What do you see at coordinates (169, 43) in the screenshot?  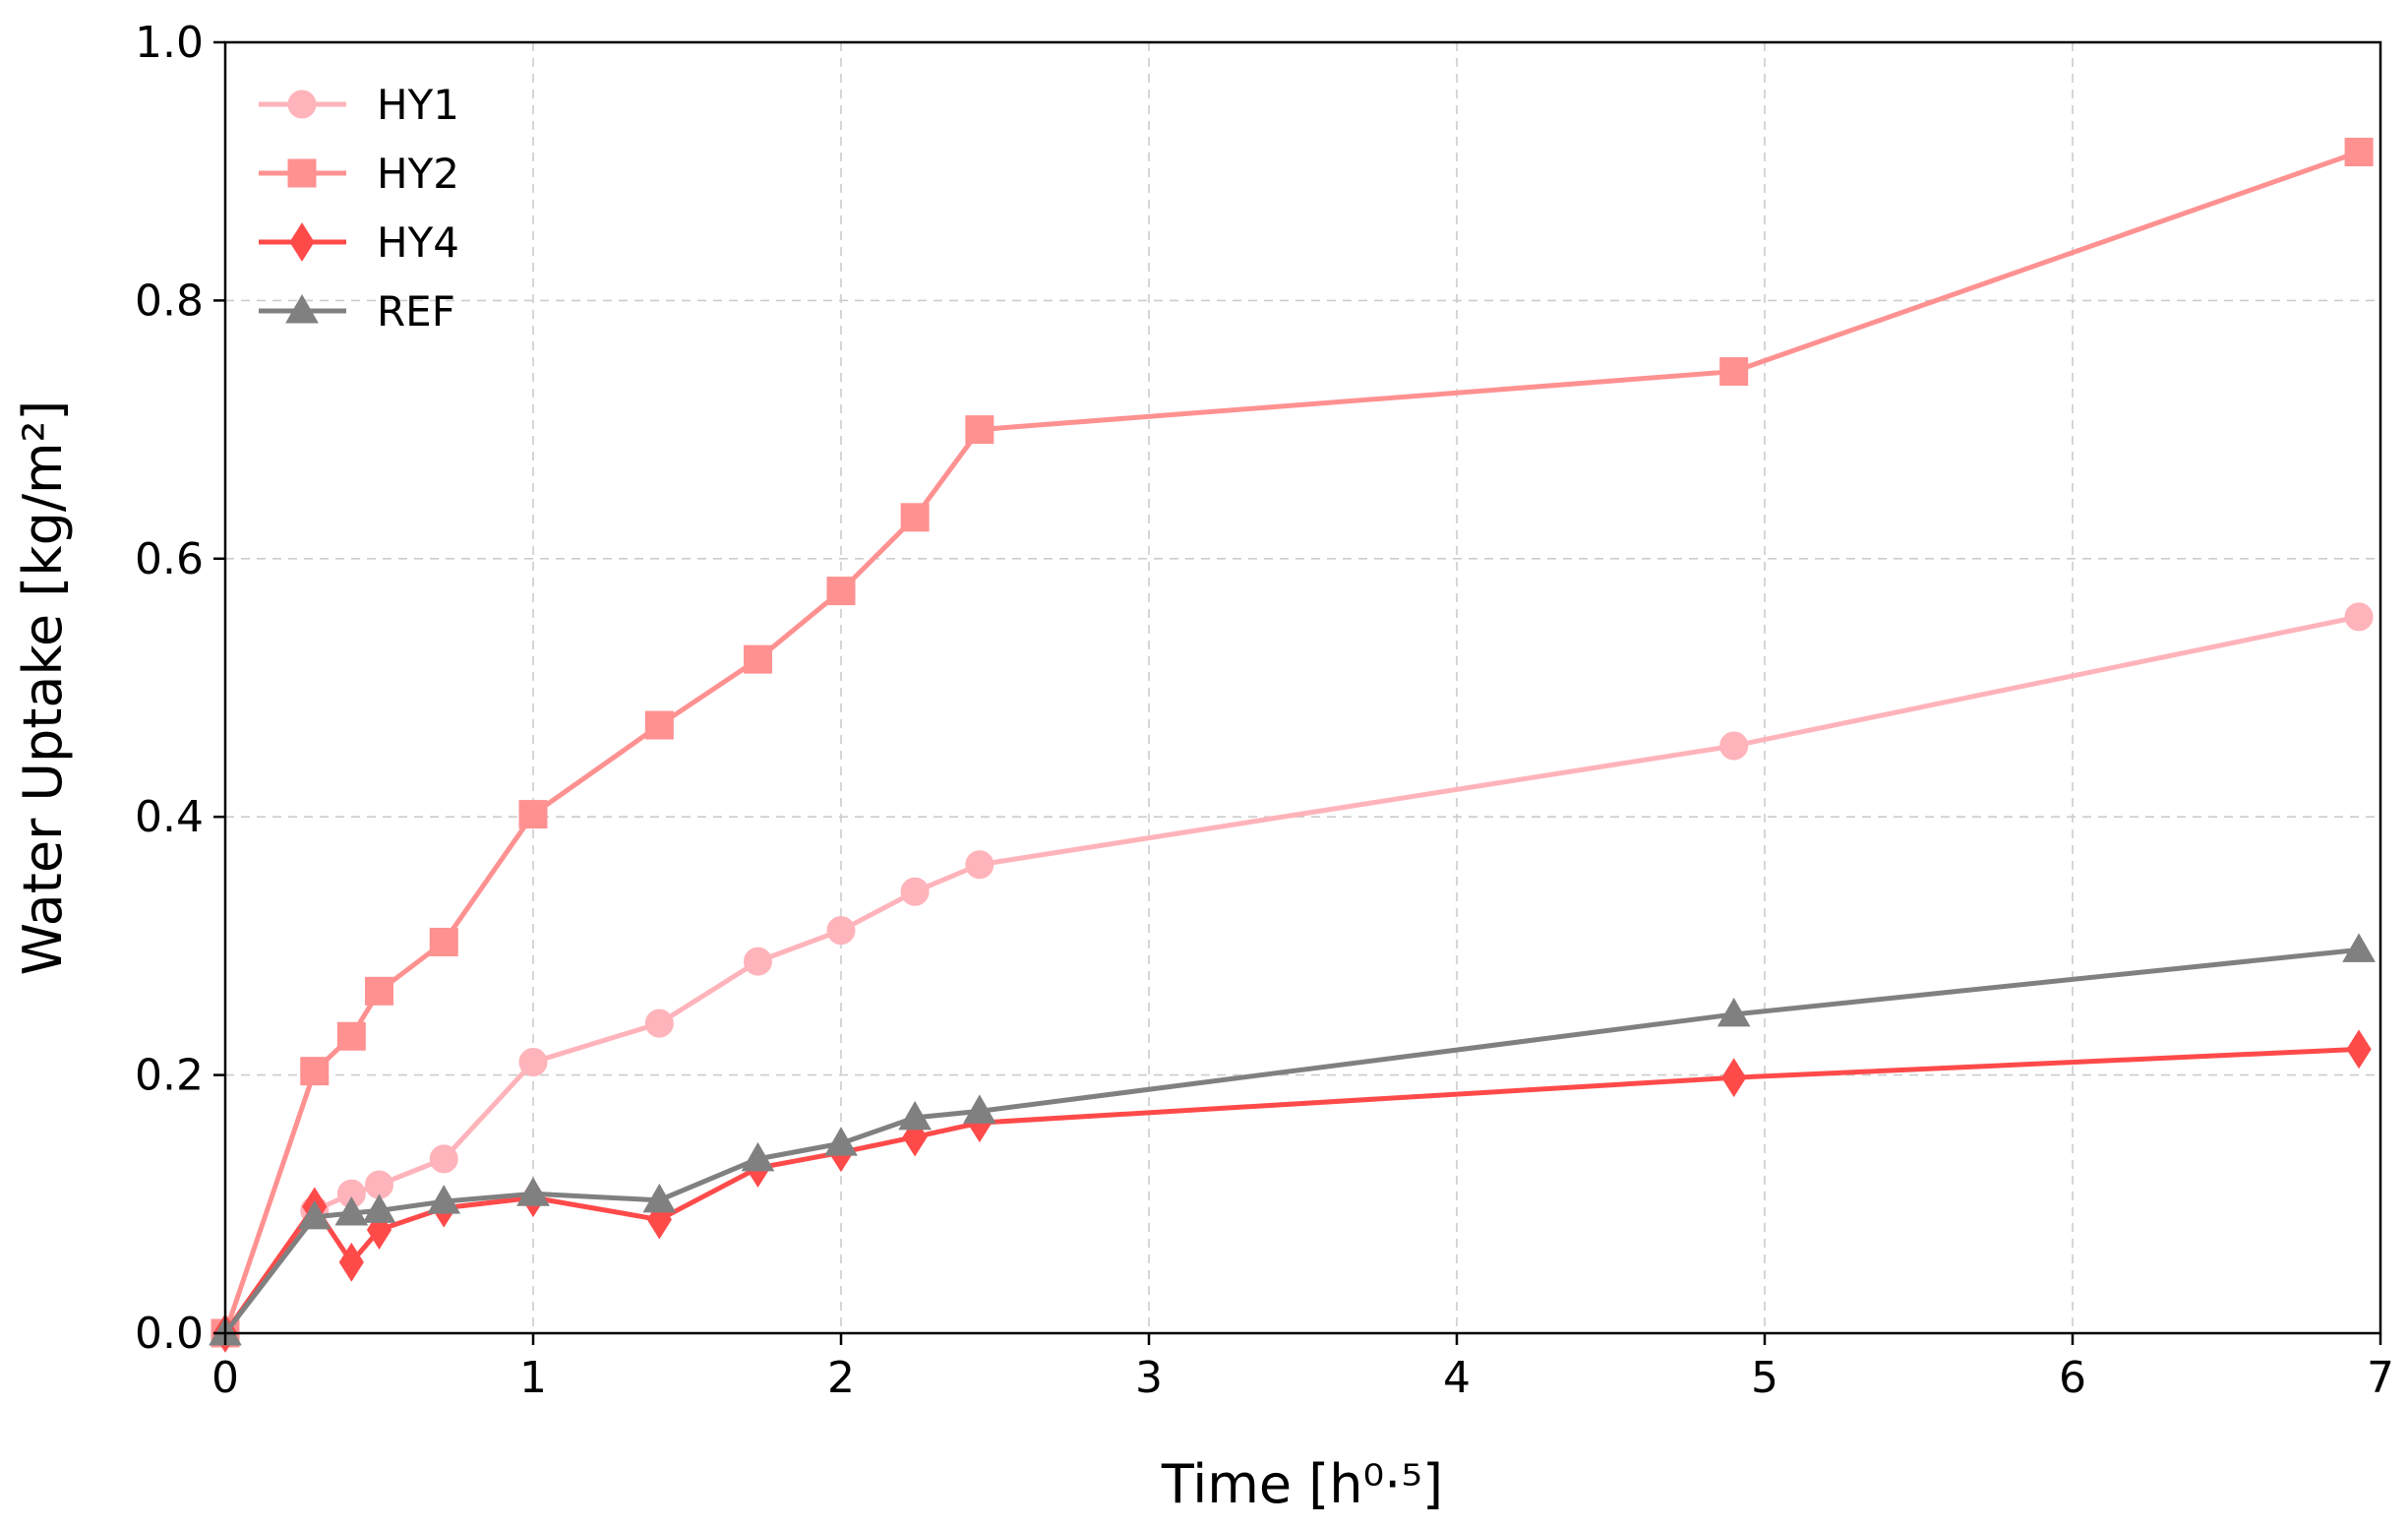 I see `y-tick-label: 1.0` at bounding box center [169, 43].